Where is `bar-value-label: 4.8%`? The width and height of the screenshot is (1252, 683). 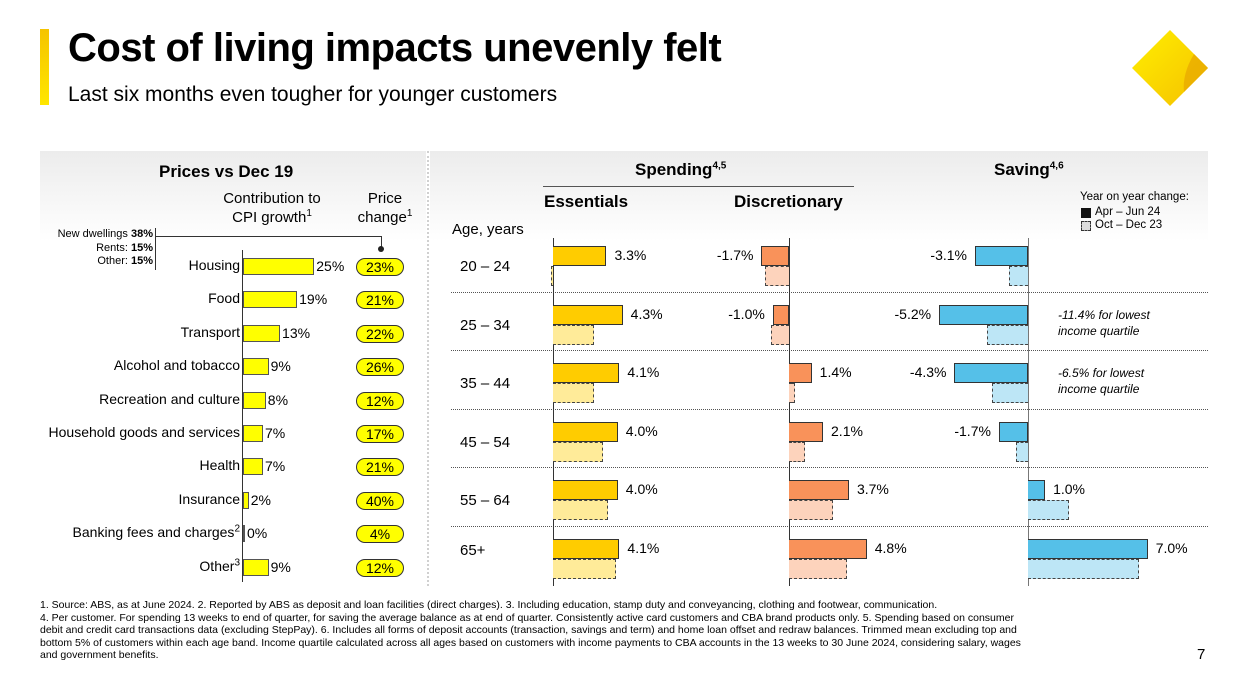 bar-value-label: 4.8% is located at coordinates (890, 548).